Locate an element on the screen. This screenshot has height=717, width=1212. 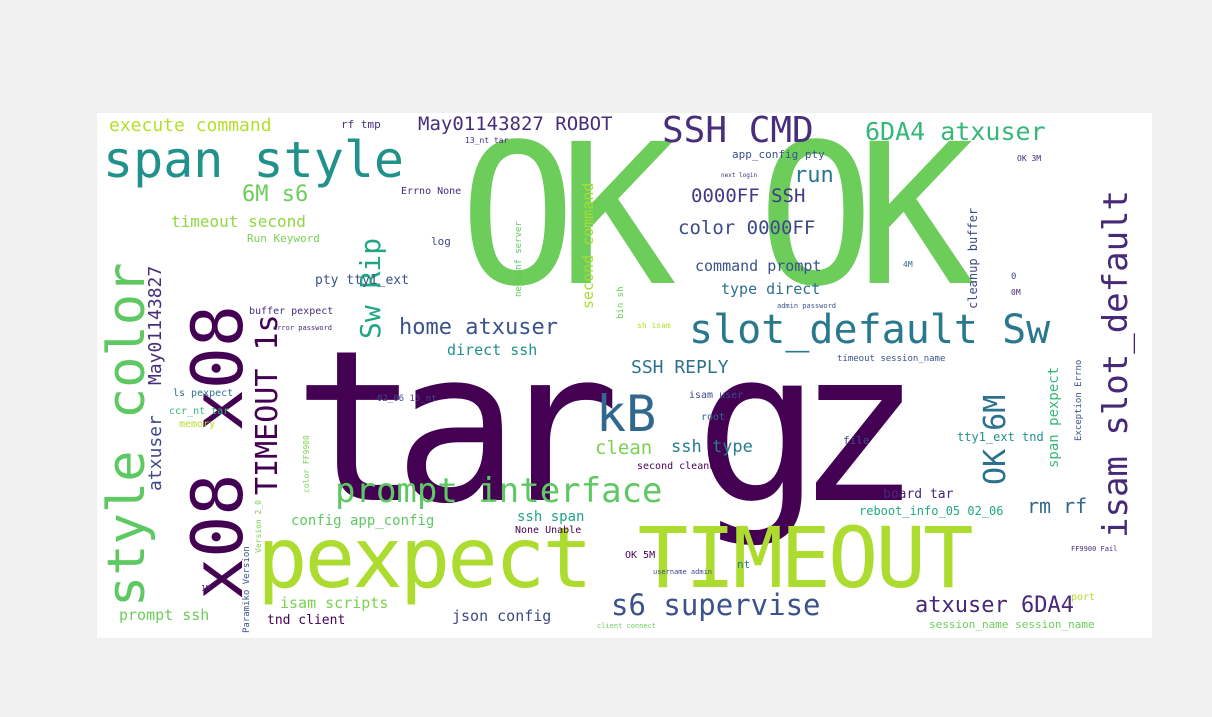
word: Sw Rip is located at coordinates (370, 288).